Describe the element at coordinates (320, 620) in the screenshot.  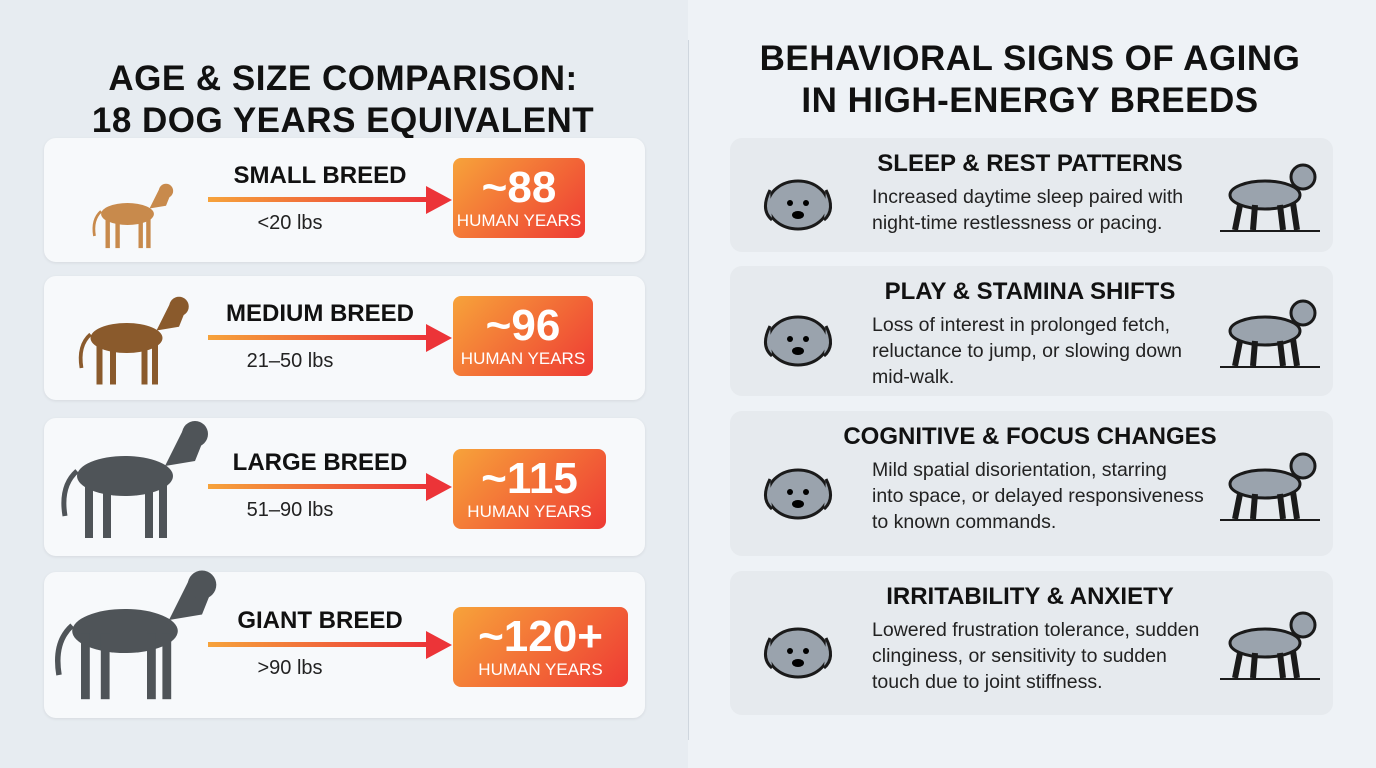
I see `breed-name: GIANT BREED` at that location.